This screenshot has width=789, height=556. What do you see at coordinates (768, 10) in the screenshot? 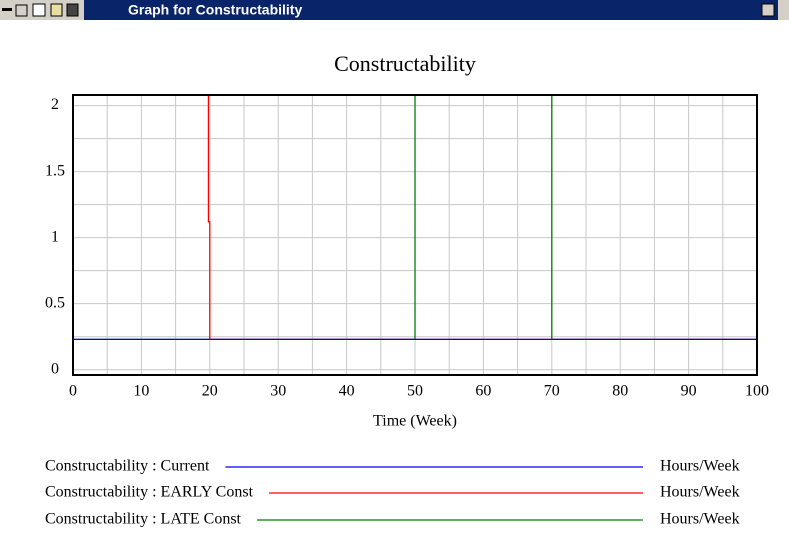
I see `maximize-button` at bounding box center [768, 10].